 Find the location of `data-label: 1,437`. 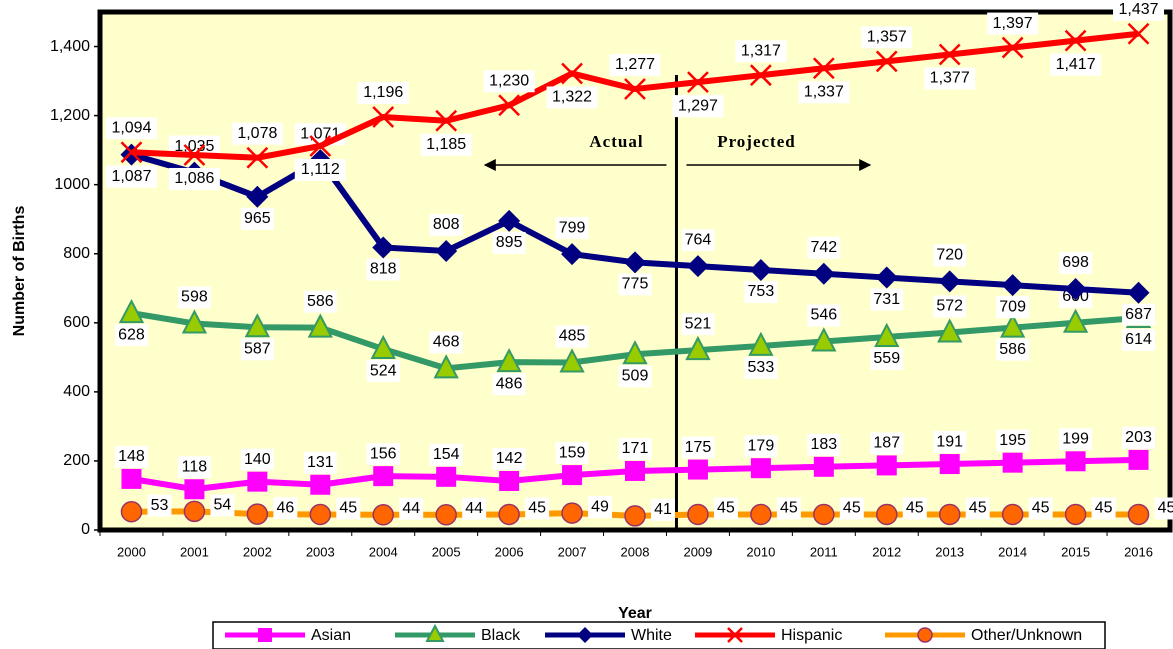

data-label: 1,437 is located at coordinates (1139, 9).